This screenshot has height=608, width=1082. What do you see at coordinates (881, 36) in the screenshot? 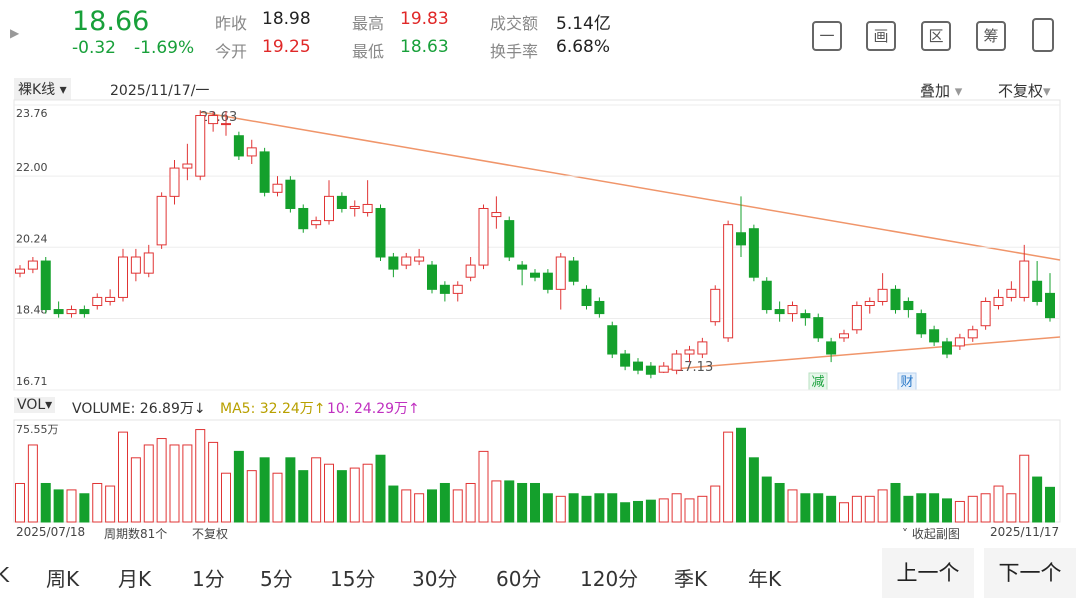
I see `icon-button: 画` at bounding box center [881, 36].